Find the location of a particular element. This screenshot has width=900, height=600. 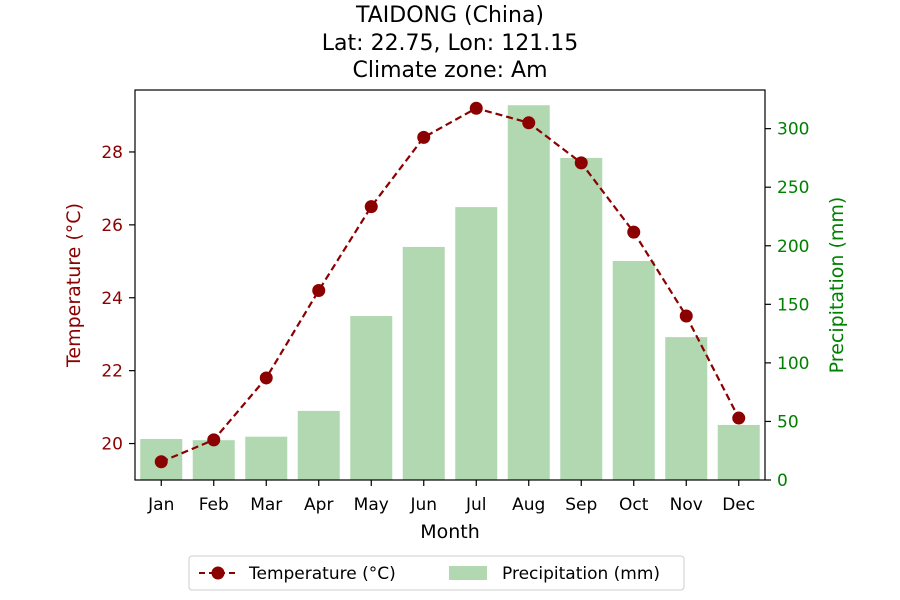

right-tick-label: 100 is located at coordinates (793, 364).